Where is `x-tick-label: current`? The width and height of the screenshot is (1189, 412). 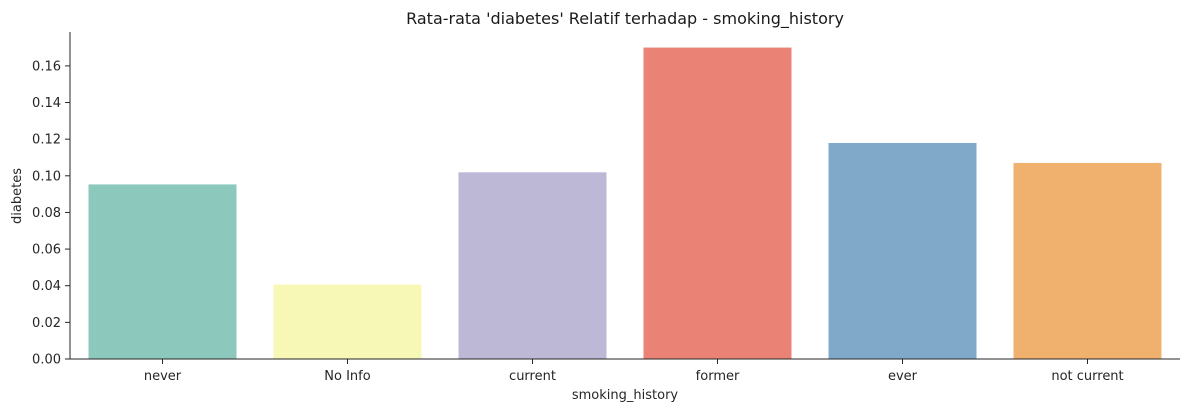
x-tick-label: current is located at coordinates (532, 376).